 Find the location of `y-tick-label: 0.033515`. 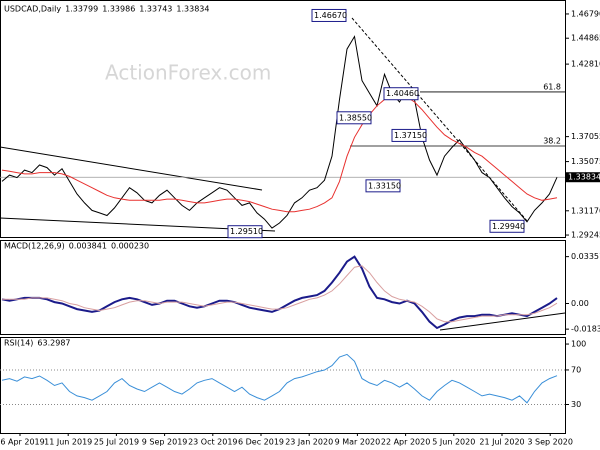

y-tick-label: 0.033515 is located at coordinates (585, 256).